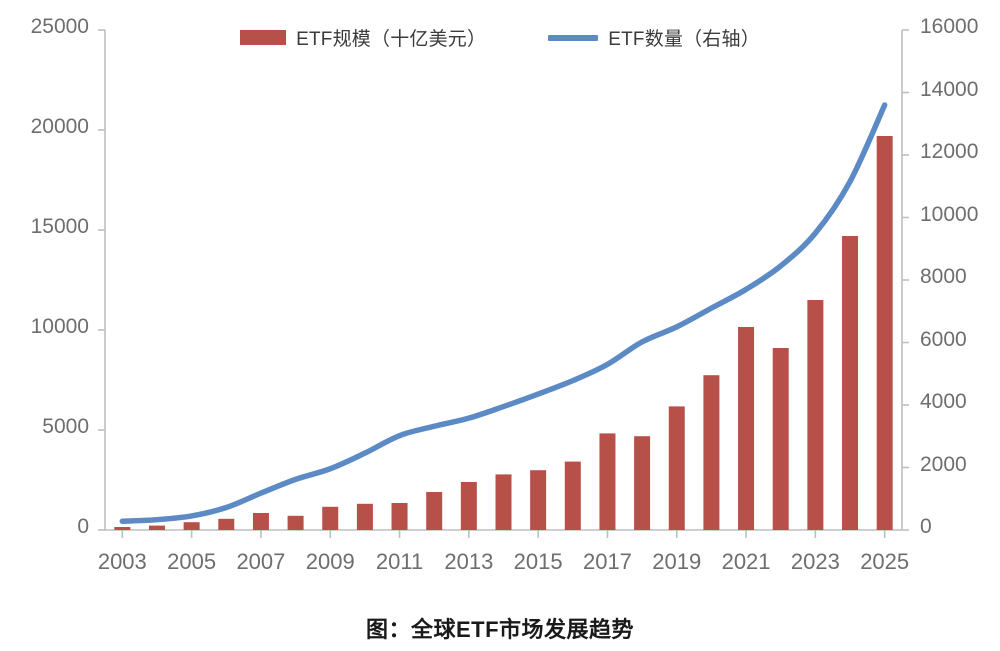 Image resolution: width=1000 pixels, height=651 pixels. I want to click on figure-caption: 图：全球ETF市场发展趋势, so click(500, 629).